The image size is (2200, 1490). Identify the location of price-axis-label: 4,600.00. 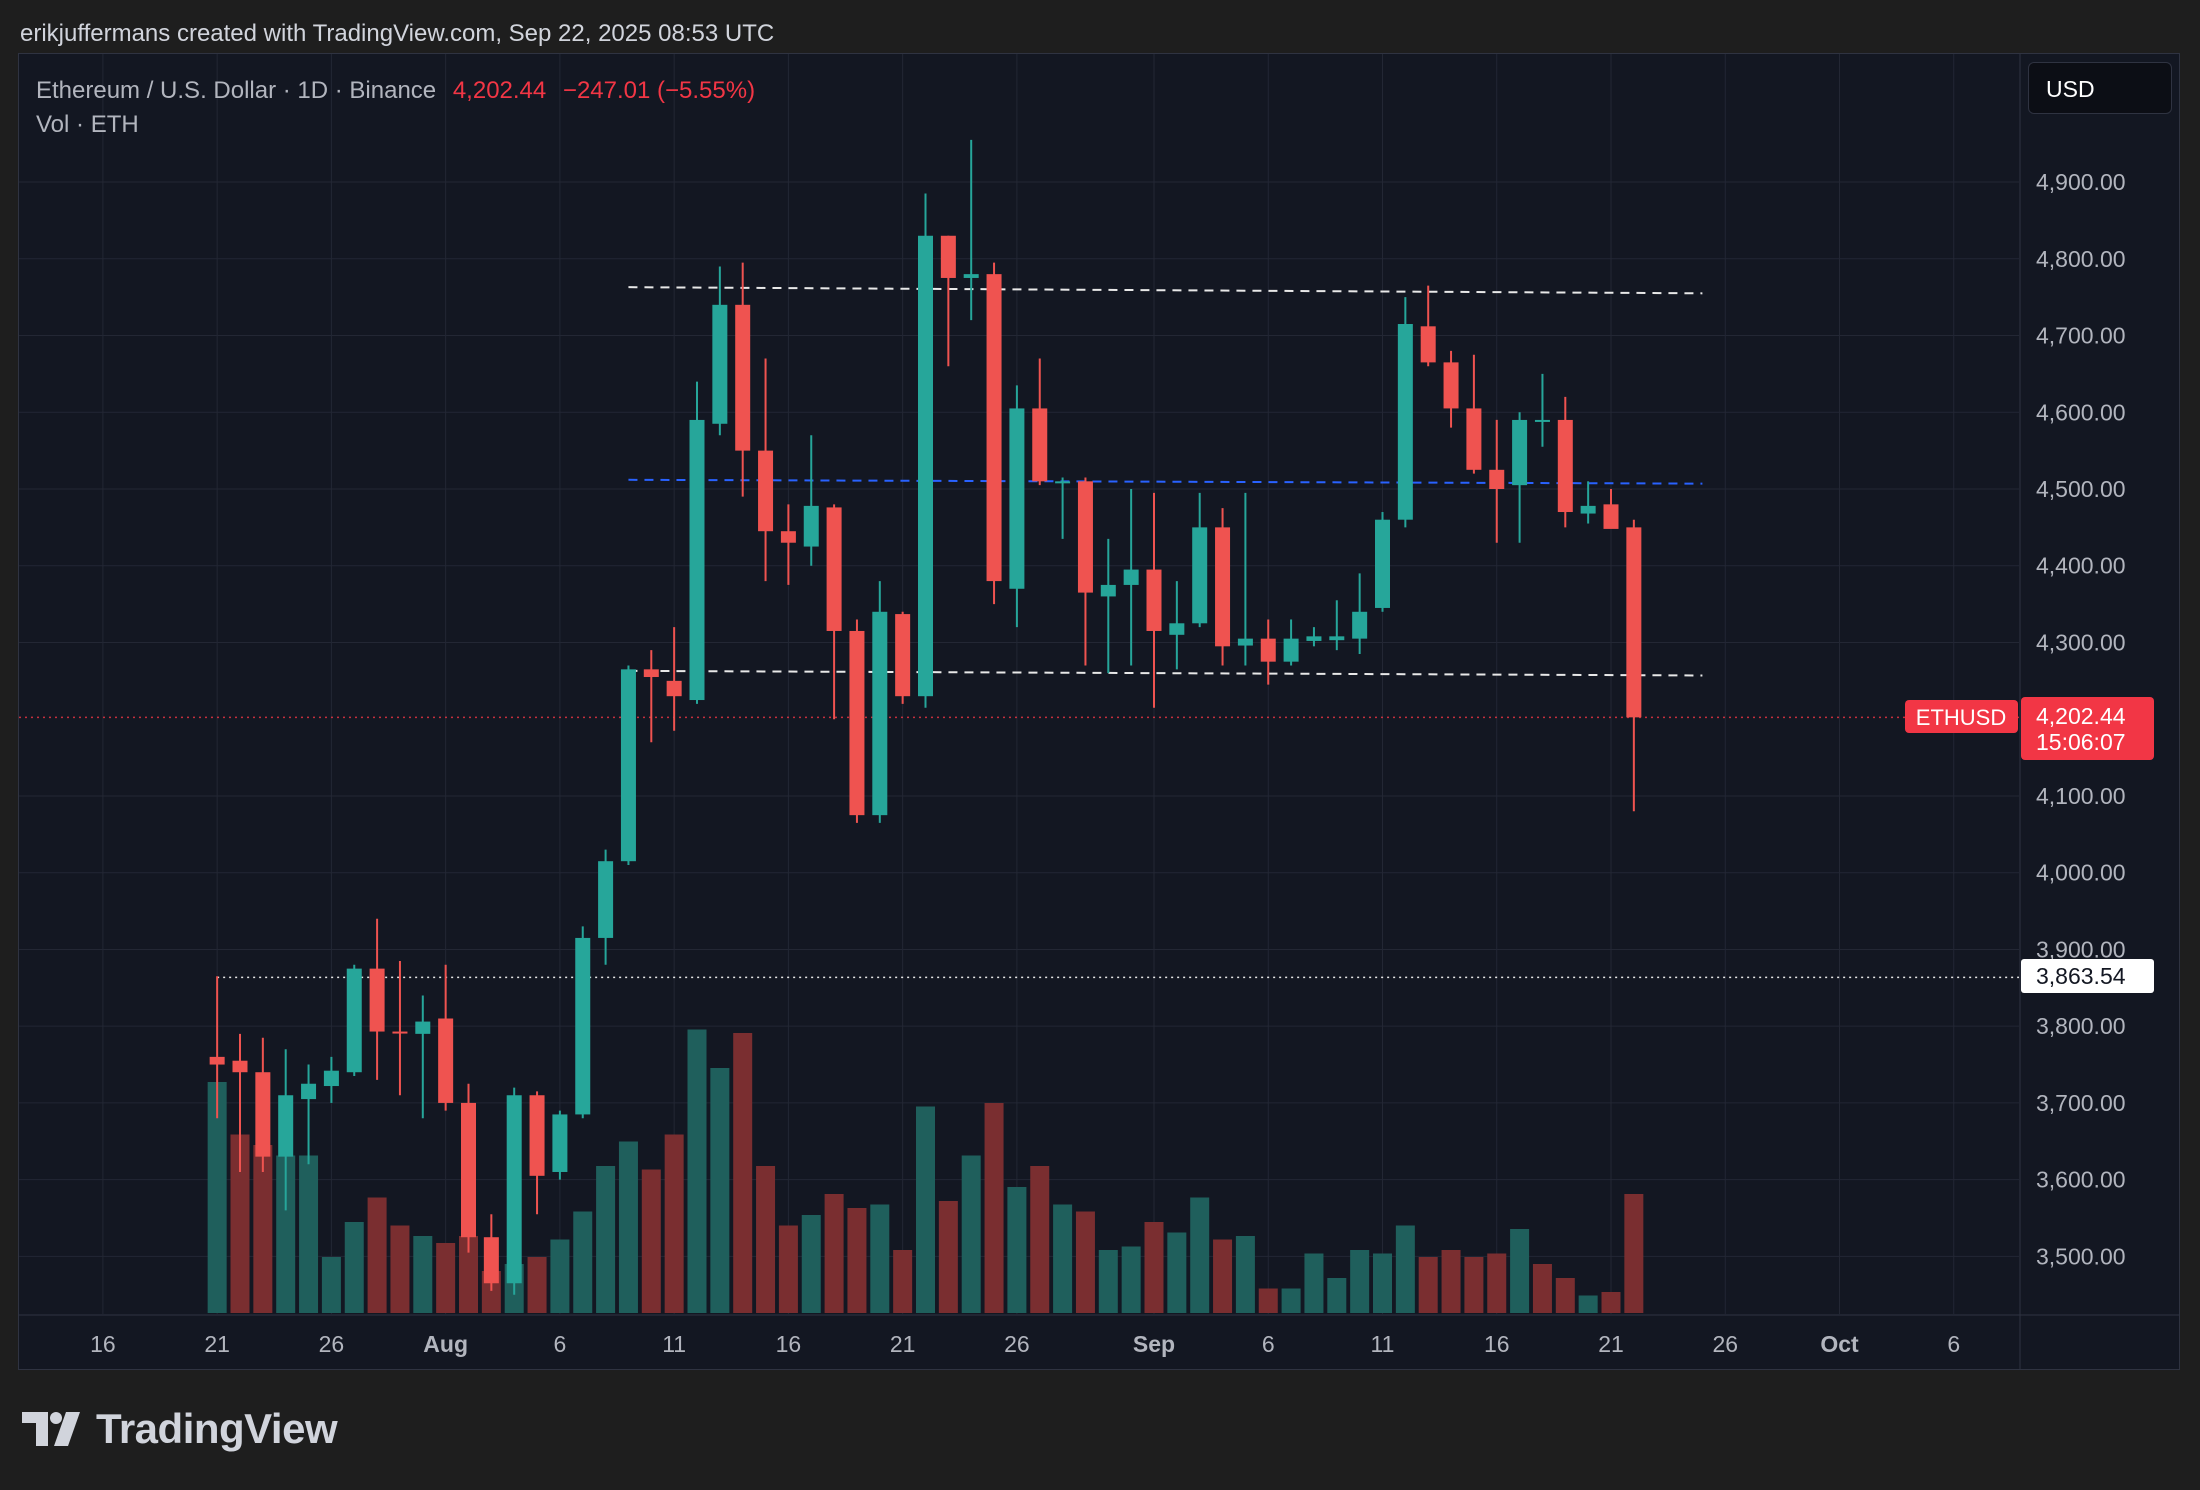
(2081, 412).